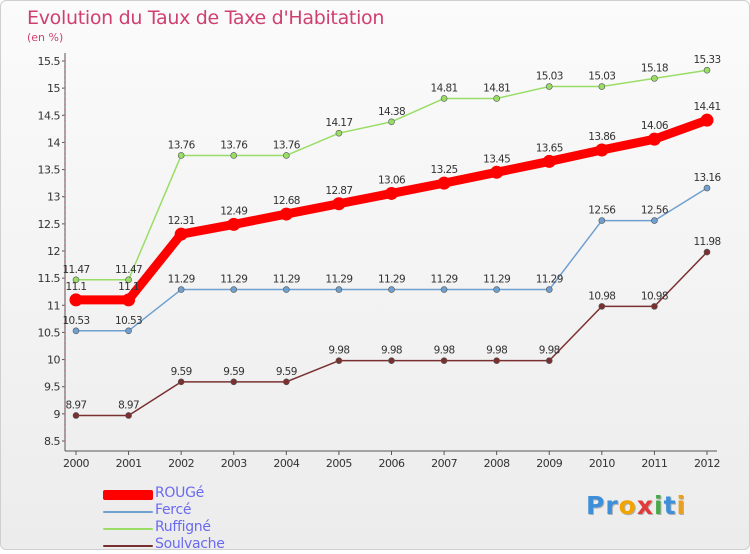 The image size is (750, 554). I want to click on logo-letter: i, so click(659, 505).